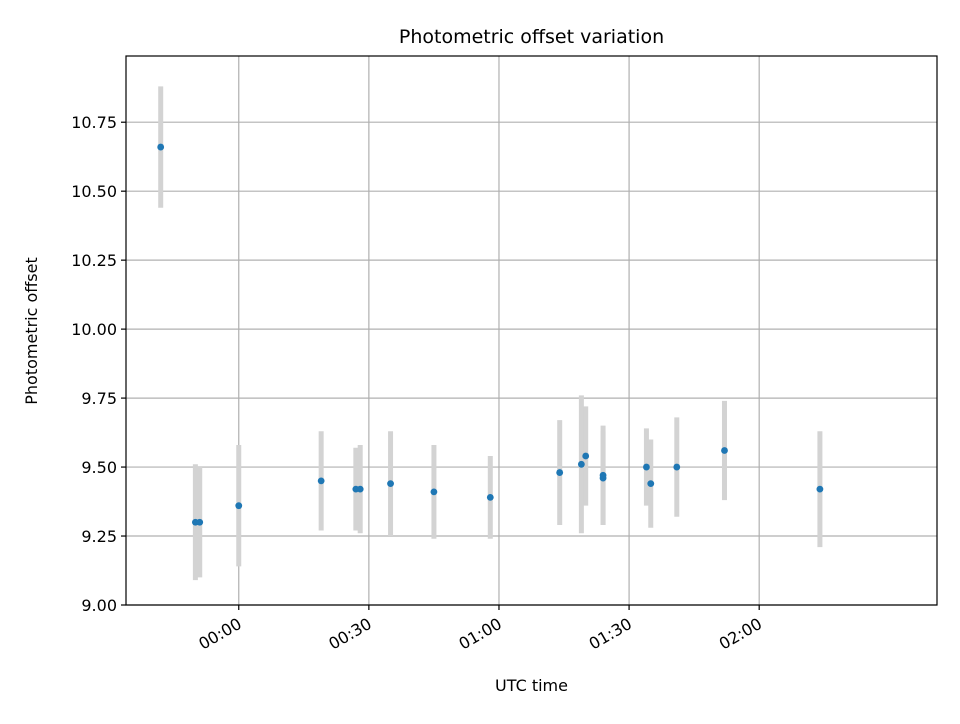 This screenshot has height=724, width=960. Describe the element at coordinates (99, 398) in the screenshot. I see `y-tick-label: 9.75` at that location.